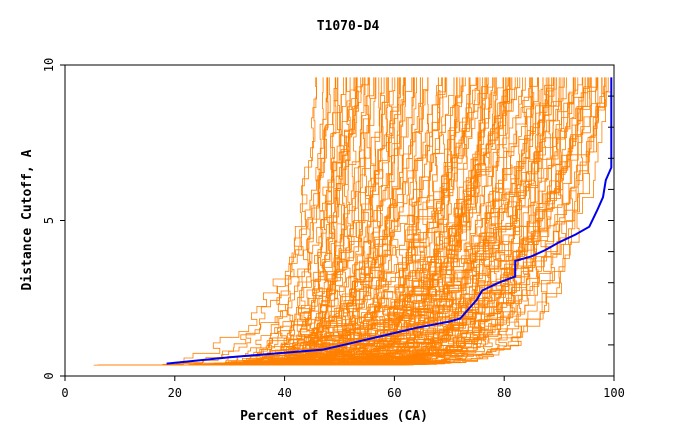  I want to click on y-tick-label: 10, so click(49, 65).